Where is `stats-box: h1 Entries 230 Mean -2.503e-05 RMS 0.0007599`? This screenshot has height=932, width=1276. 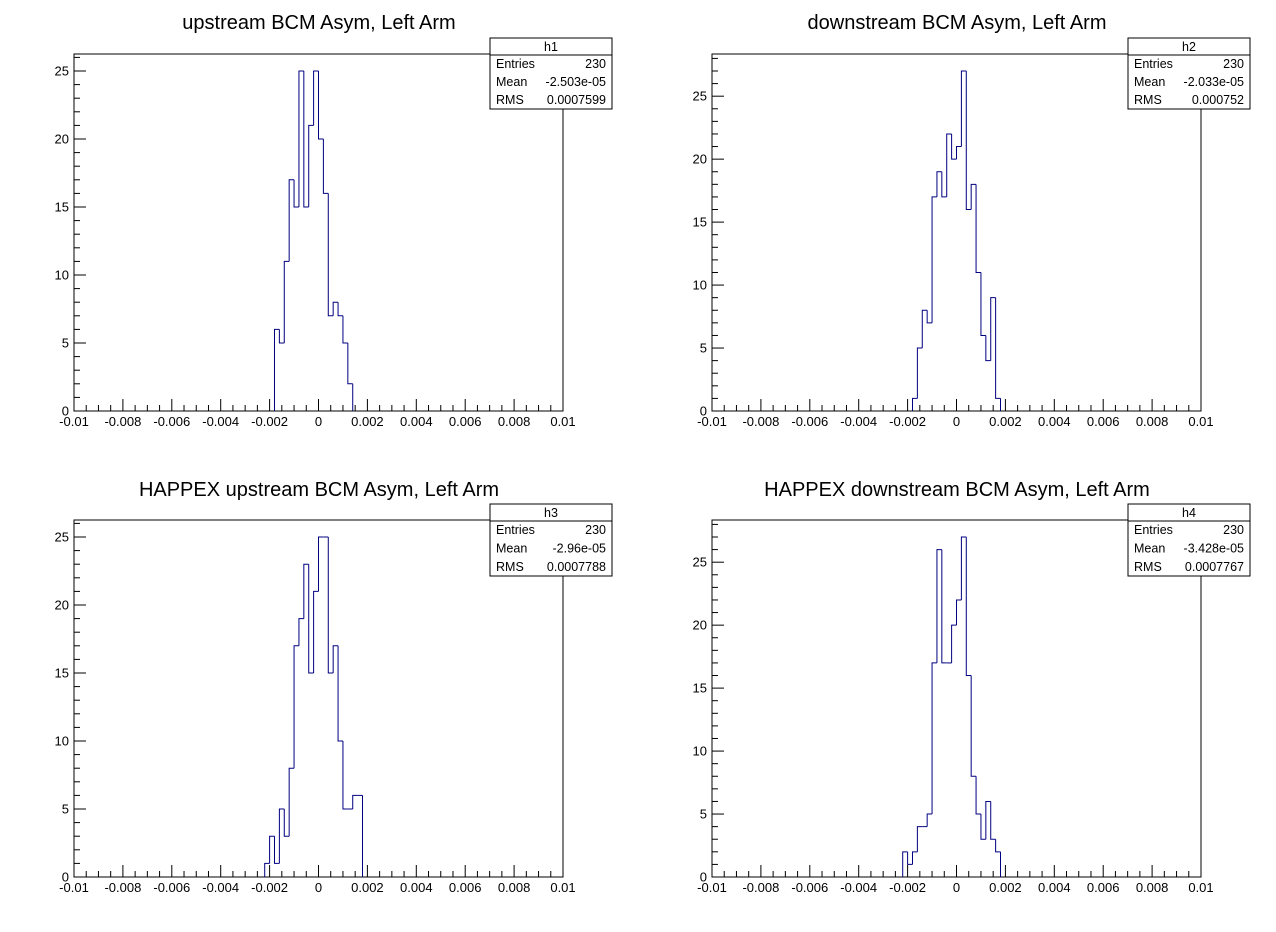 stats-box: h1 Entries 230 Mean -2.503e-05 RMS 0.0007599 is located at coordinates (551, 73).